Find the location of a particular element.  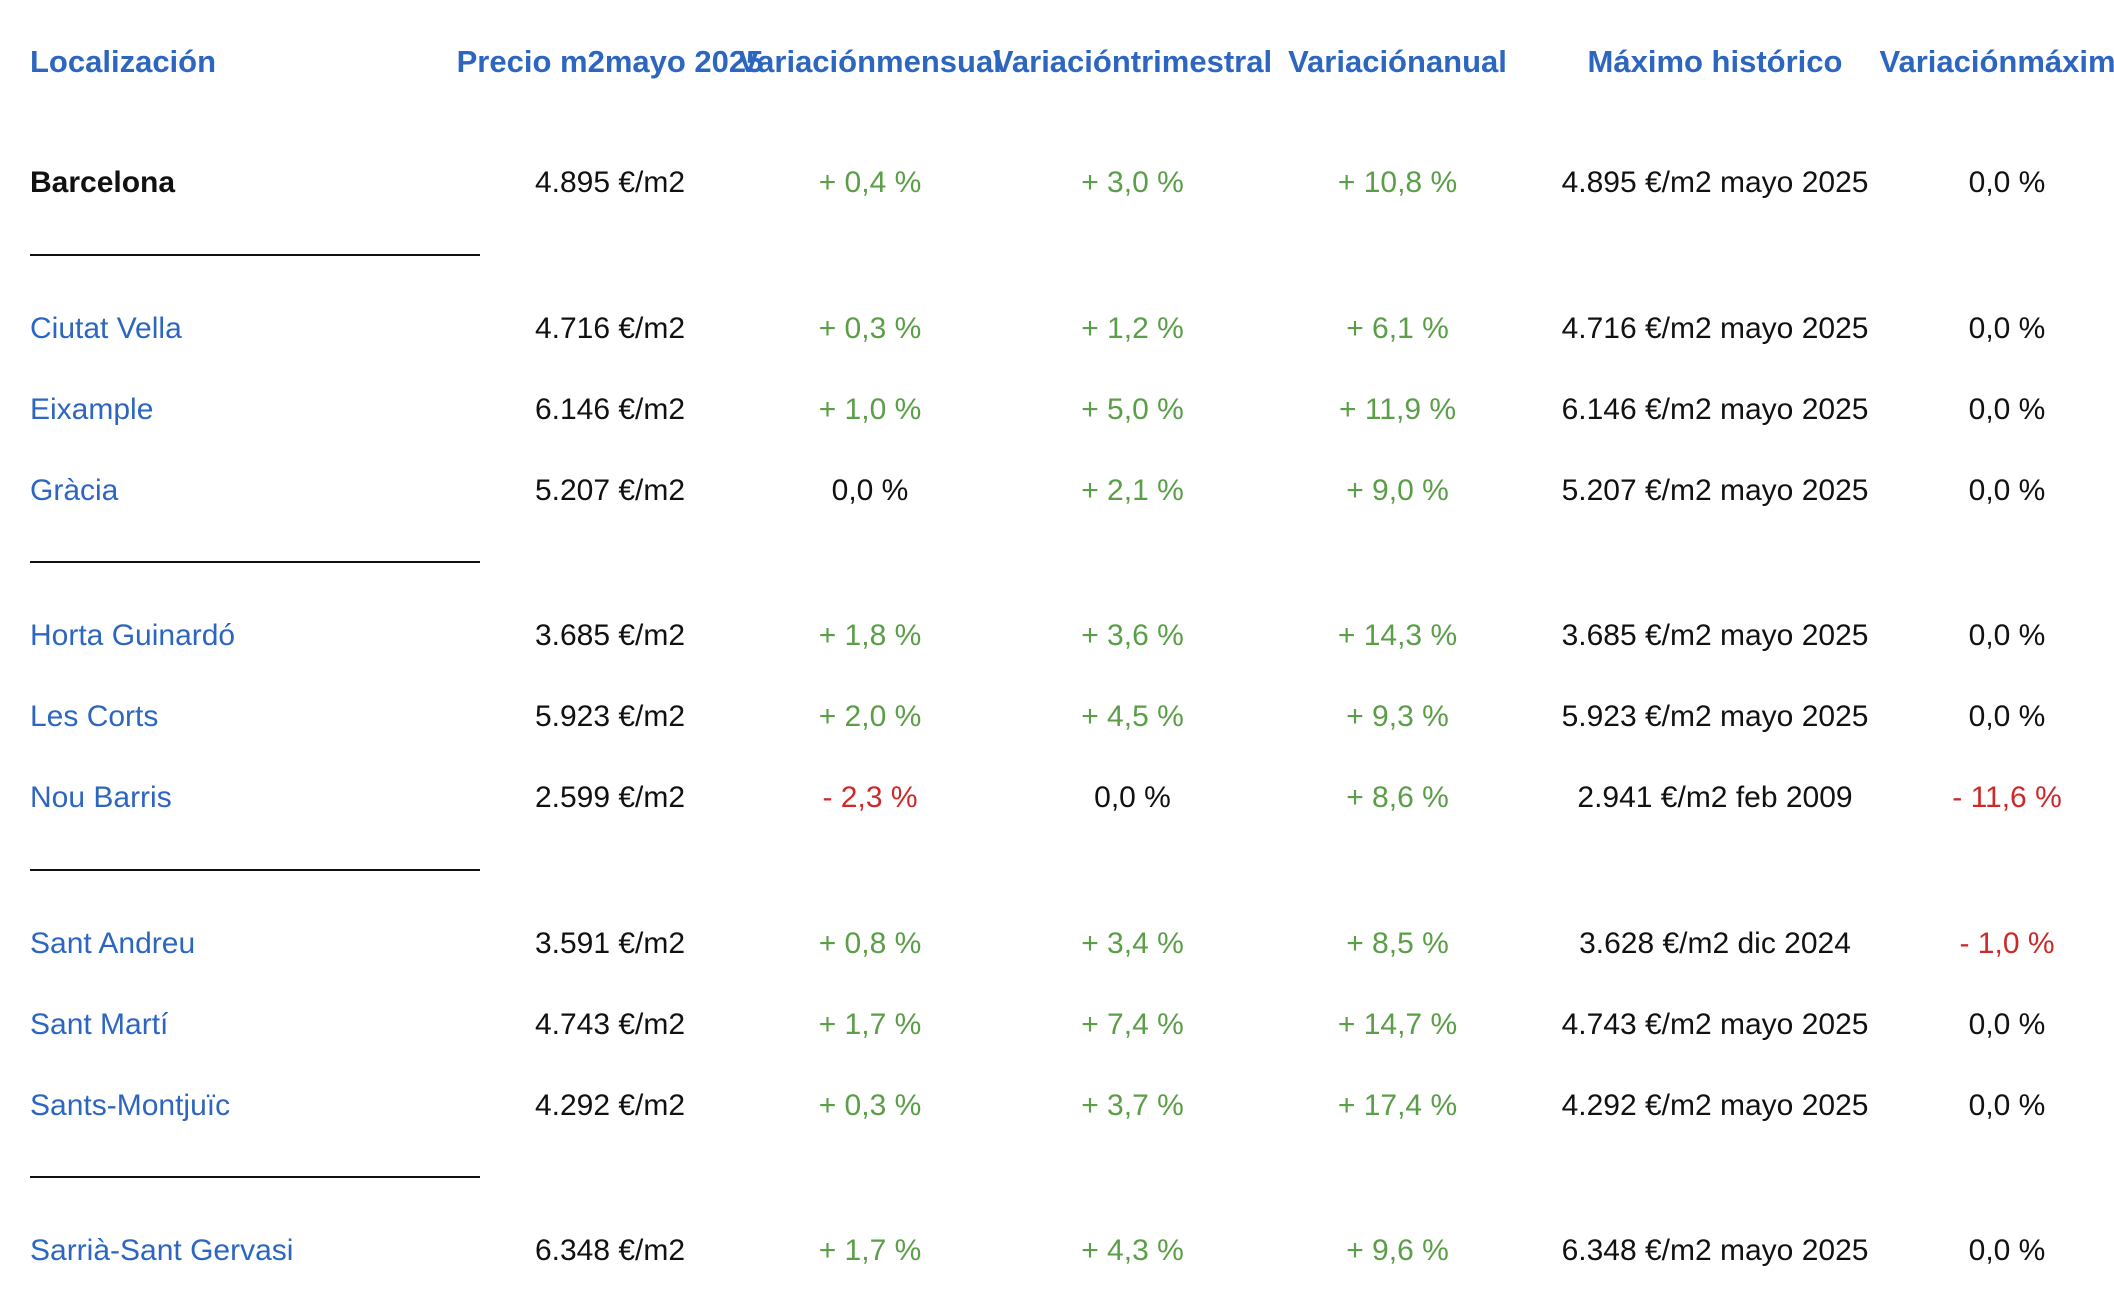

quarterly-change-cell: + 2,1 % is located at coordinates (1132, 490).